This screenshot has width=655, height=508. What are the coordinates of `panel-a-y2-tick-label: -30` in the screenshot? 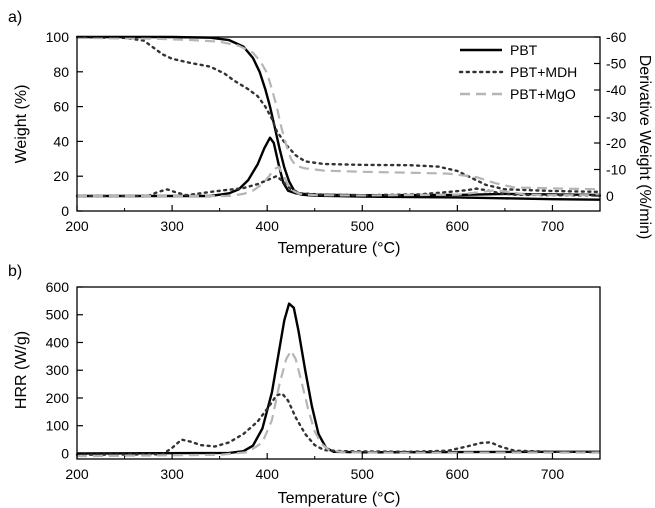 It's located at (616, 117).